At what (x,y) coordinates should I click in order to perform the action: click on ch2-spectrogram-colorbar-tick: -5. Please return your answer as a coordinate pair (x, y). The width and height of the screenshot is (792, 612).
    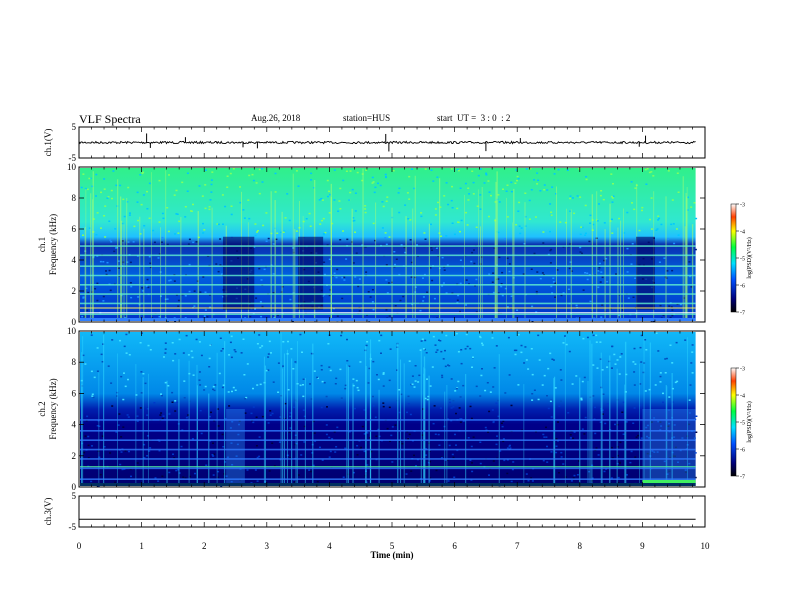
    Looking at the image, I should click on (742, 424).